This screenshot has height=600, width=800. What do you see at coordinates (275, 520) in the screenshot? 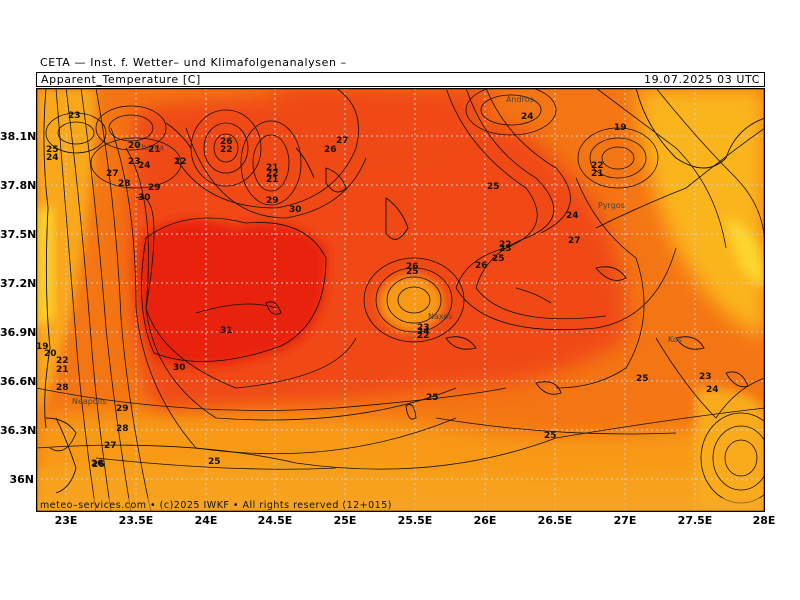
I see `x-tick-label: 24.5E` at bounding box center [275, 520].